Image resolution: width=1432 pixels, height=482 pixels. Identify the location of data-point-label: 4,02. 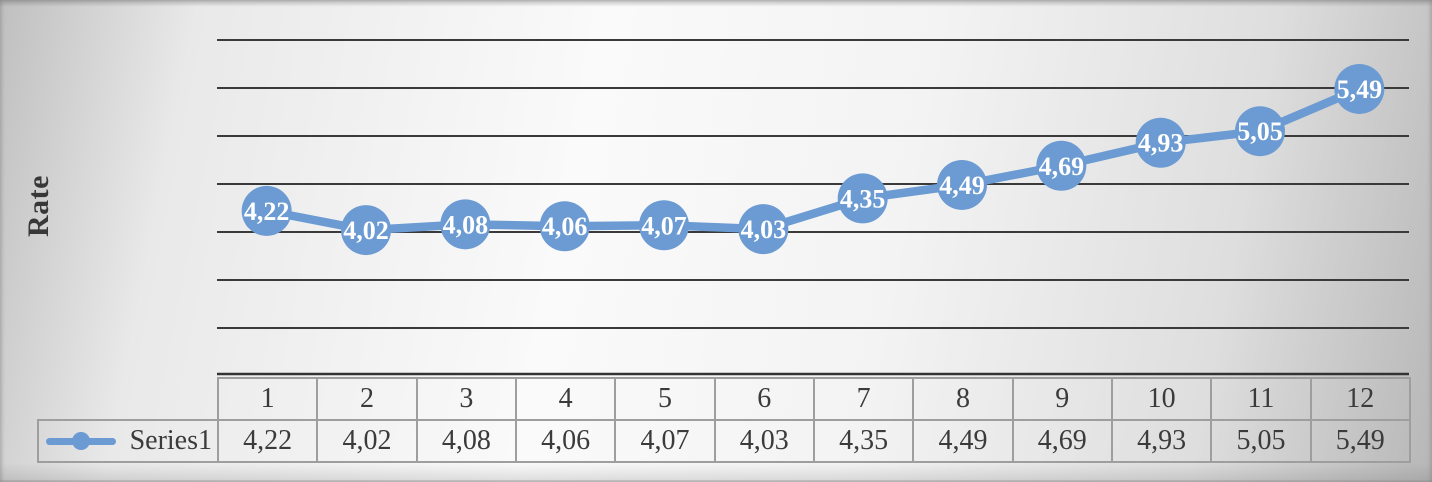
(366, 230).